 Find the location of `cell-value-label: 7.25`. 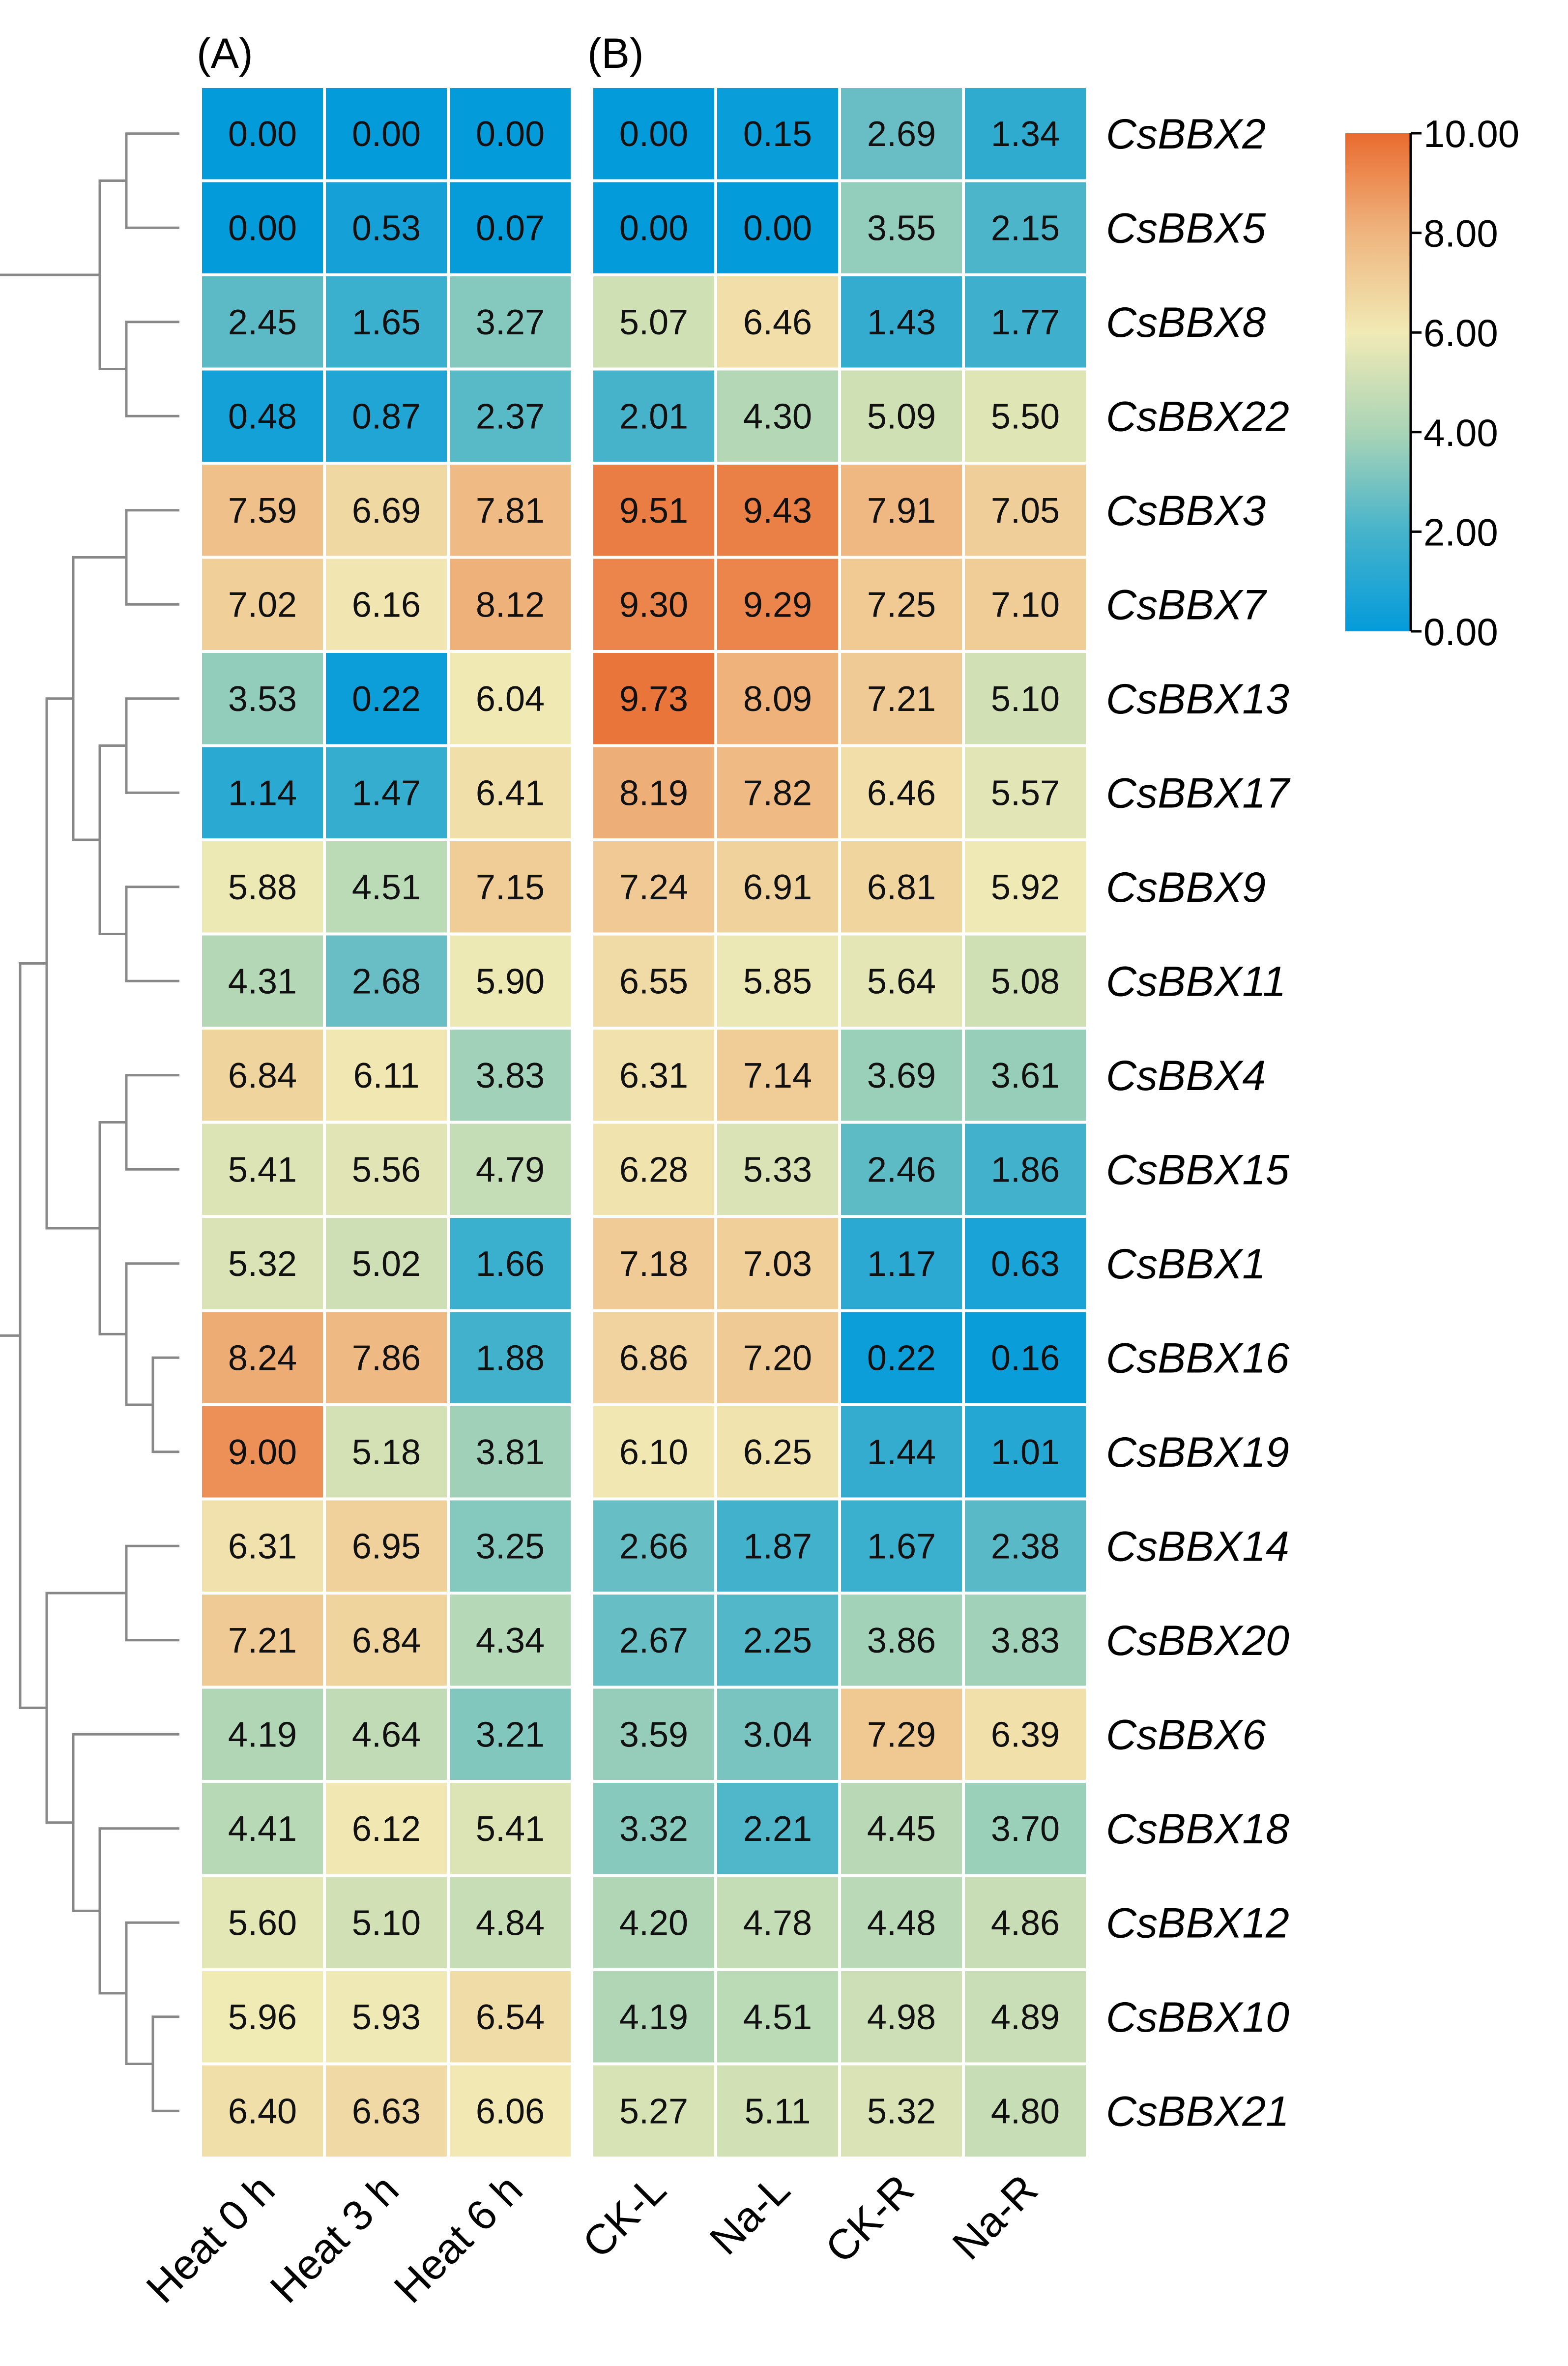

cell-value-label: 7.25 is located at coordinates (901, 604).